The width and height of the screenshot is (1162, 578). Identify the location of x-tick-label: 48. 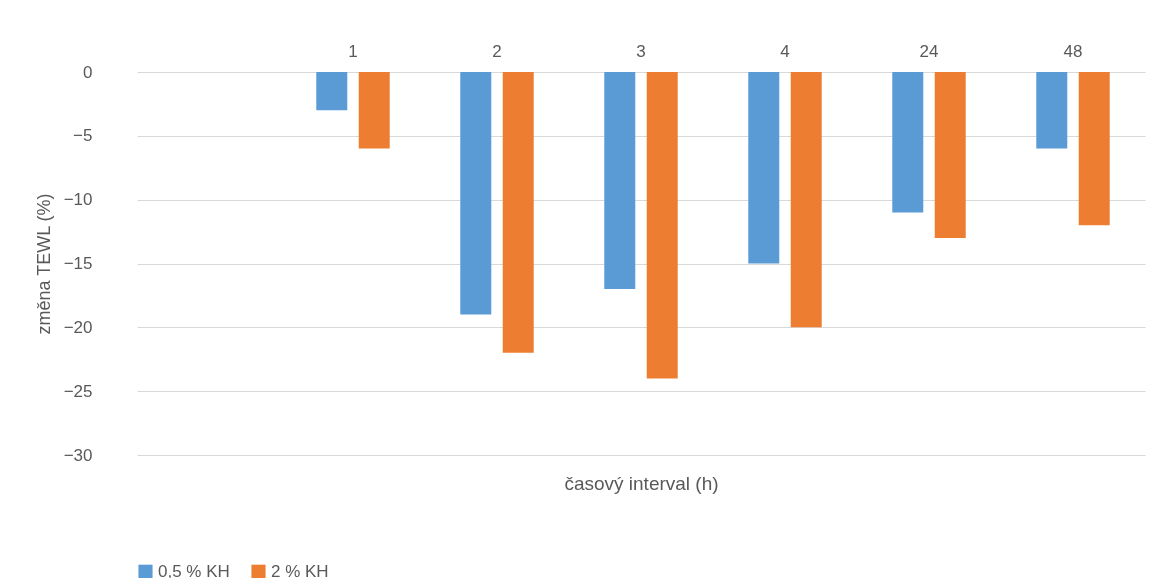
(1073, 51).